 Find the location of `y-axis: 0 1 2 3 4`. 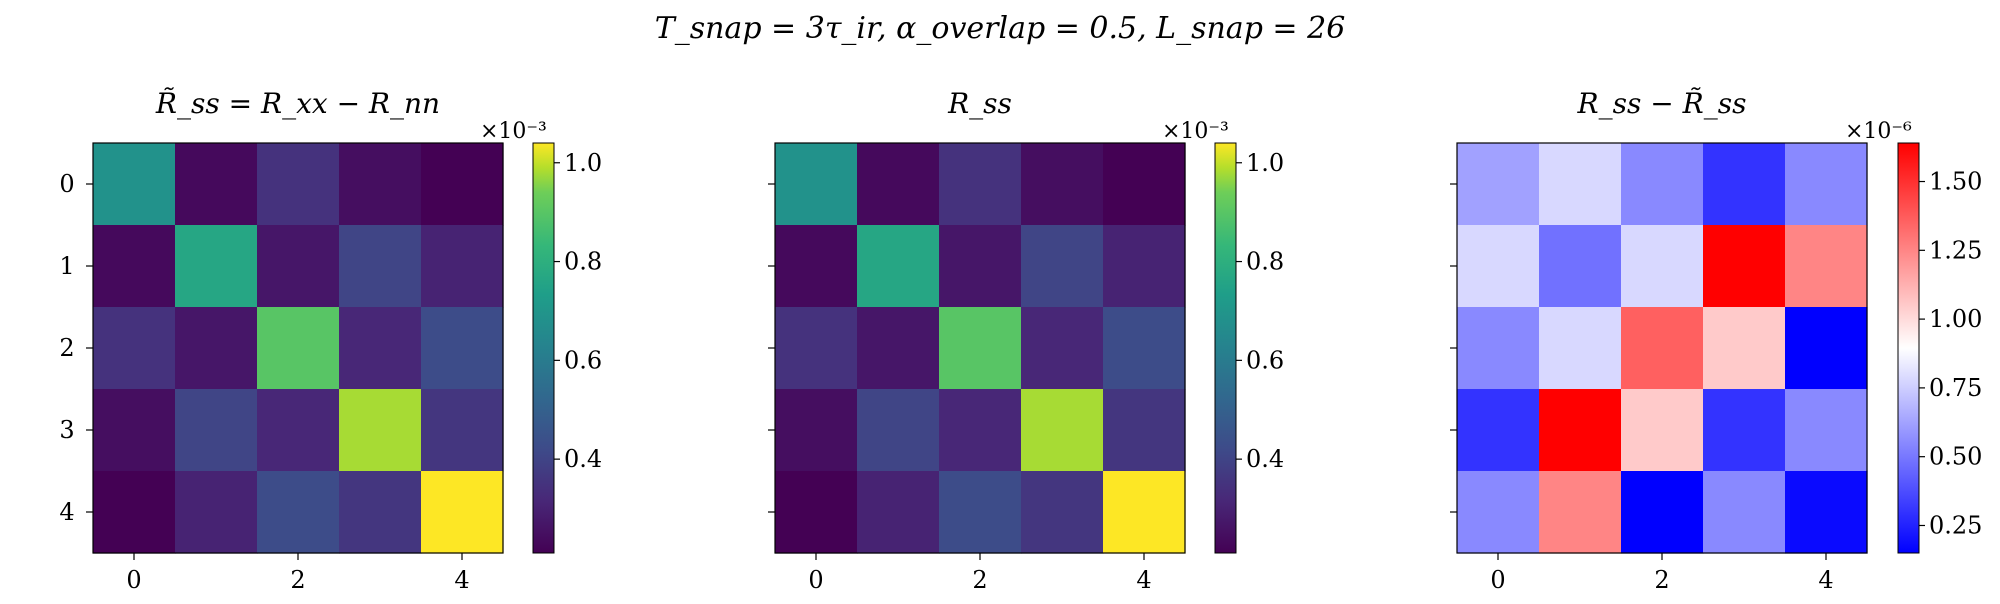

y-axis: 0 1 2 3 4 is located at coordinates (76, 348).